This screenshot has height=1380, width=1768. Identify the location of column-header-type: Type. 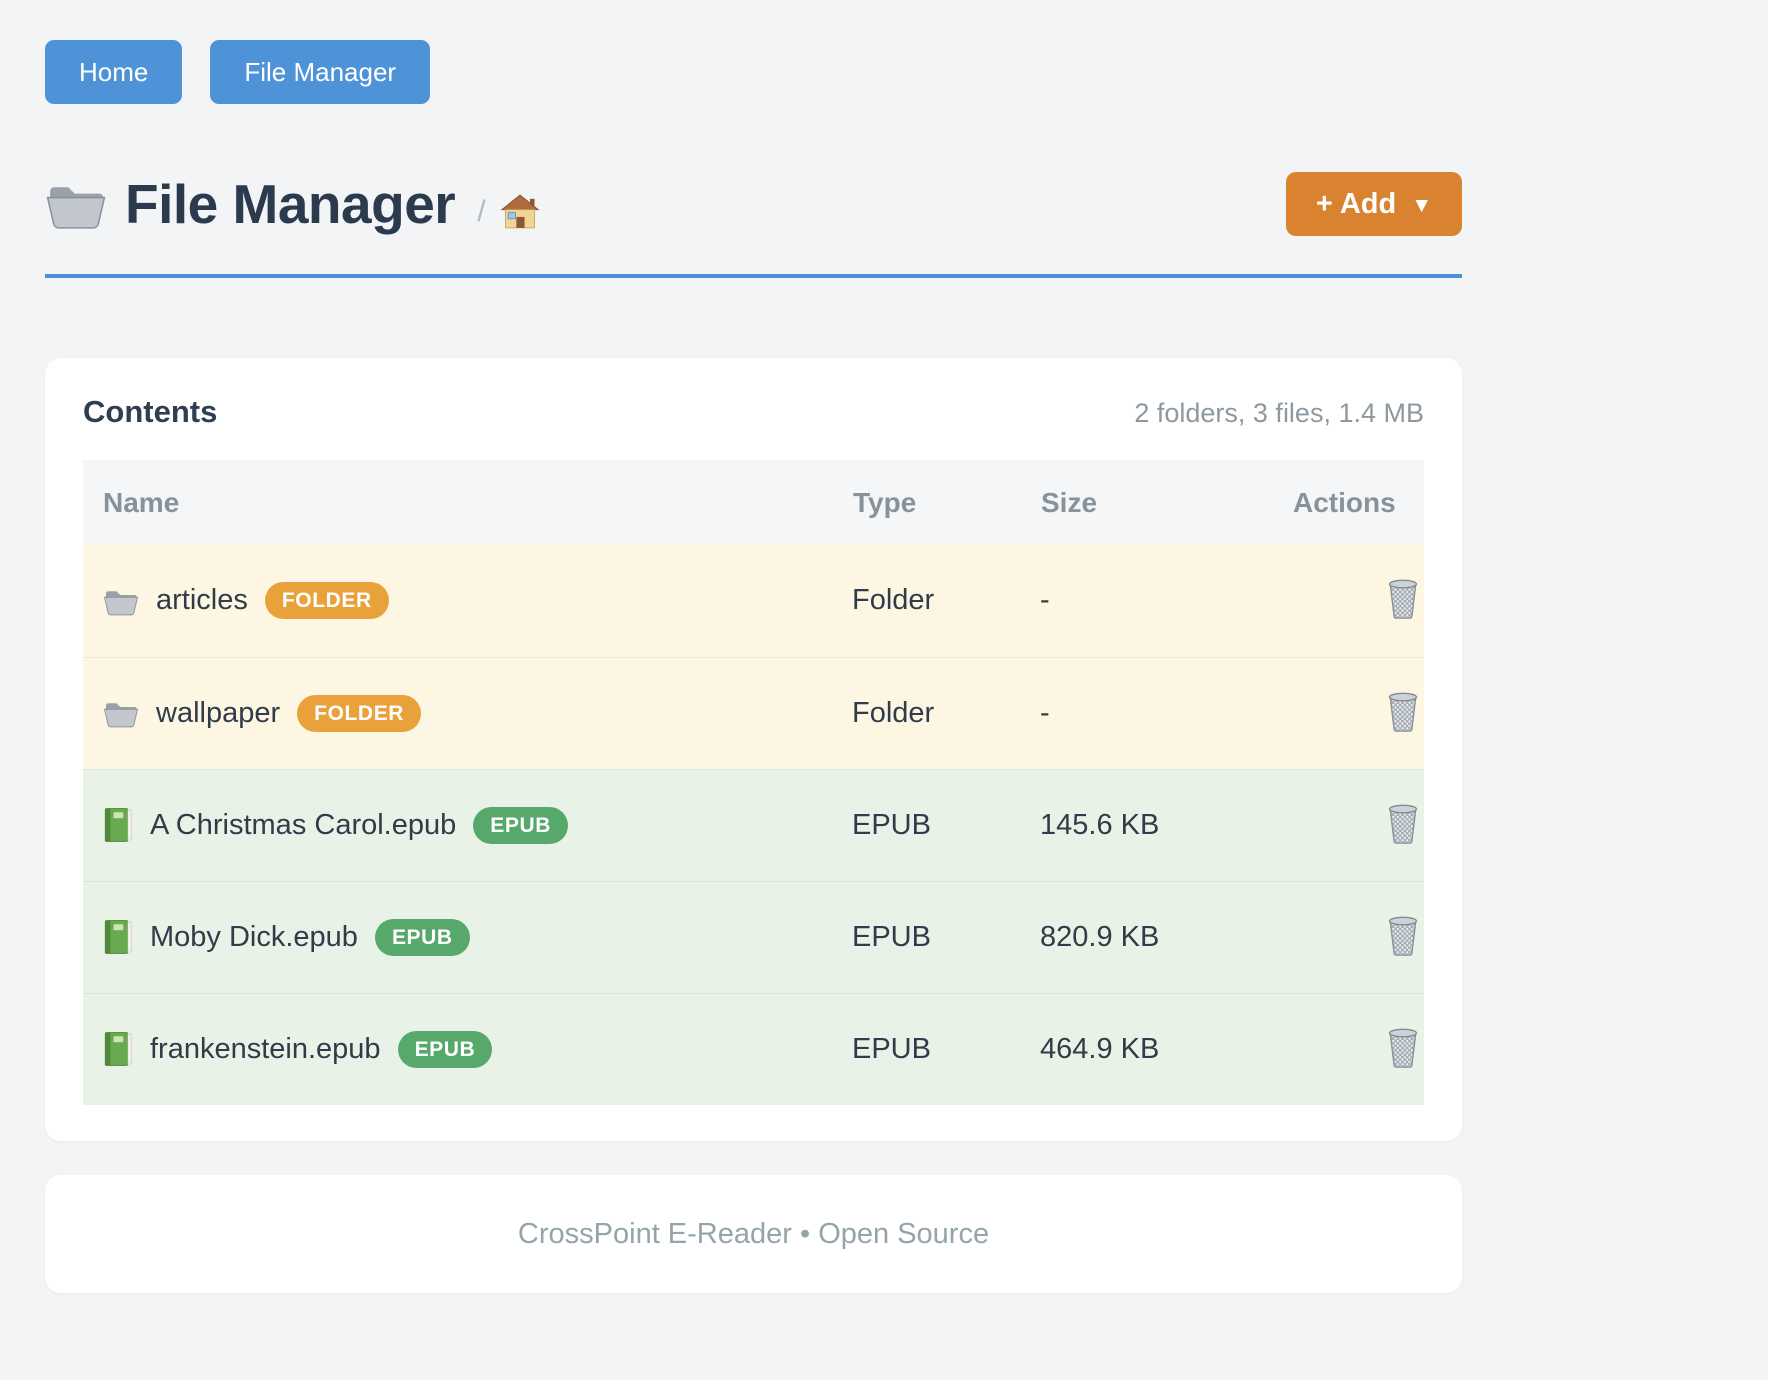
(946, 502).